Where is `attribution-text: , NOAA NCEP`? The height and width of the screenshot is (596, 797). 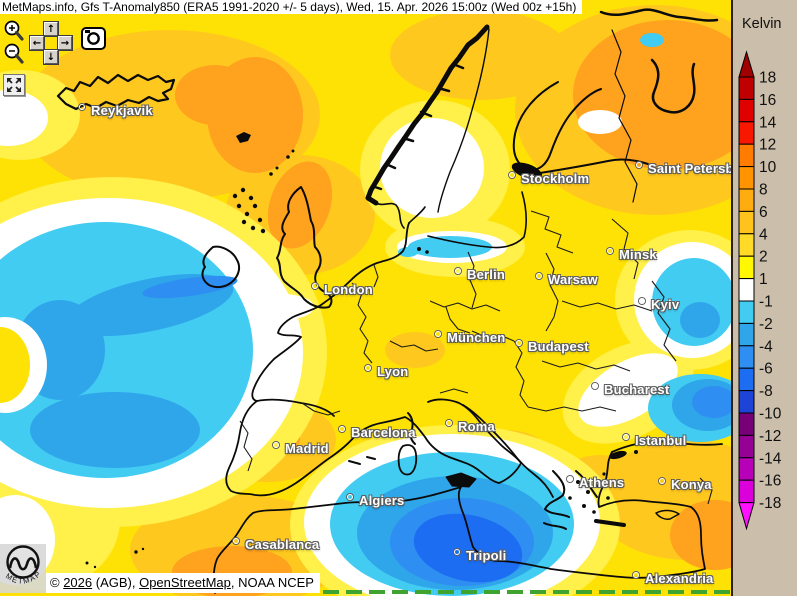
attribution-text: , NOAA NCEP is located at coordinates (272, 582).